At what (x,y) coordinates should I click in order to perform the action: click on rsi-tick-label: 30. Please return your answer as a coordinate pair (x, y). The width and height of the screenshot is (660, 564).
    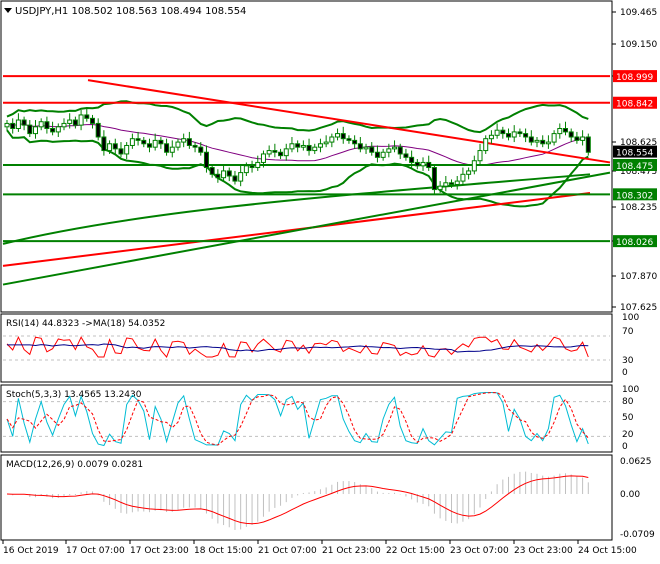
    Looking at the image, I should click on (628, 361).